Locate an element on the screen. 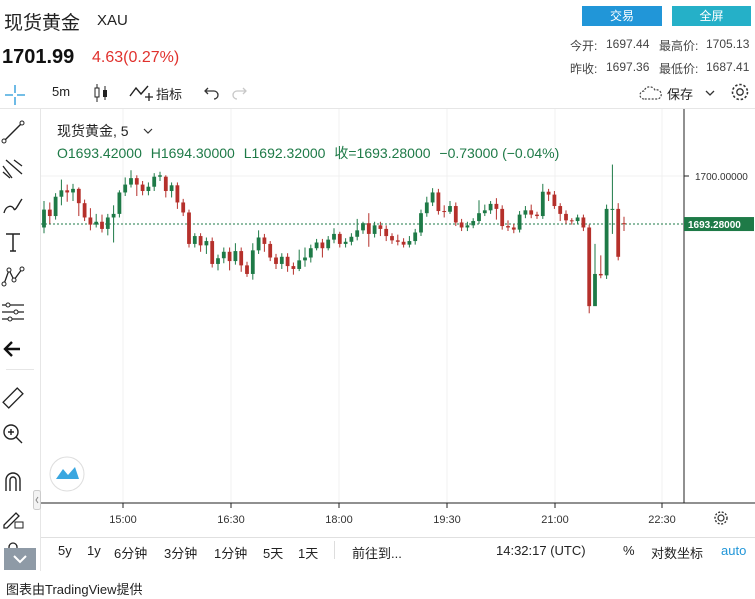 The width and height of the screenshot is (755, 599). legend-close: 收=1693.28000 is located at coordinates (382, 153).